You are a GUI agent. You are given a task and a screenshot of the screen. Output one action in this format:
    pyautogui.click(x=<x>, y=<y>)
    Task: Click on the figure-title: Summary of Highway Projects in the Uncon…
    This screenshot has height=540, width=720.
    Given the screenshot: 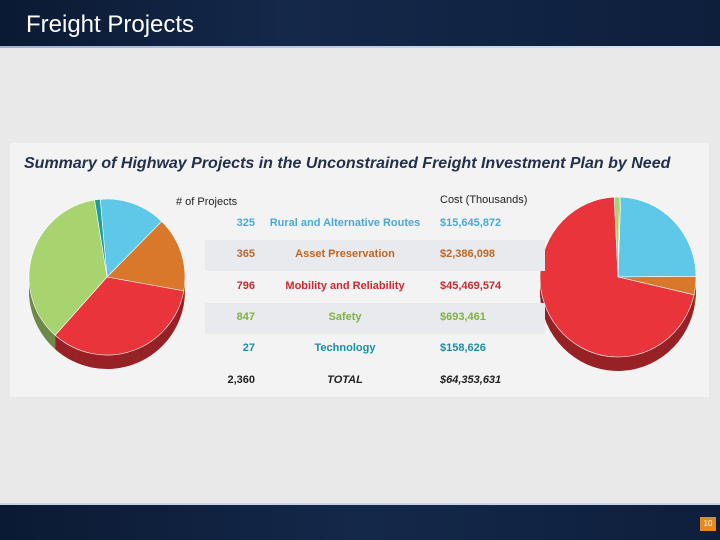 What is the action you would take?
    pyautogui.click(x=347, y=163)
    